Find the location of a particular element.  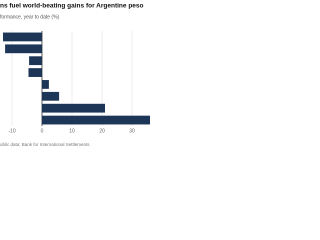

chart-subtitle: formance, year to date (%) is located at coordinates (30, 17).